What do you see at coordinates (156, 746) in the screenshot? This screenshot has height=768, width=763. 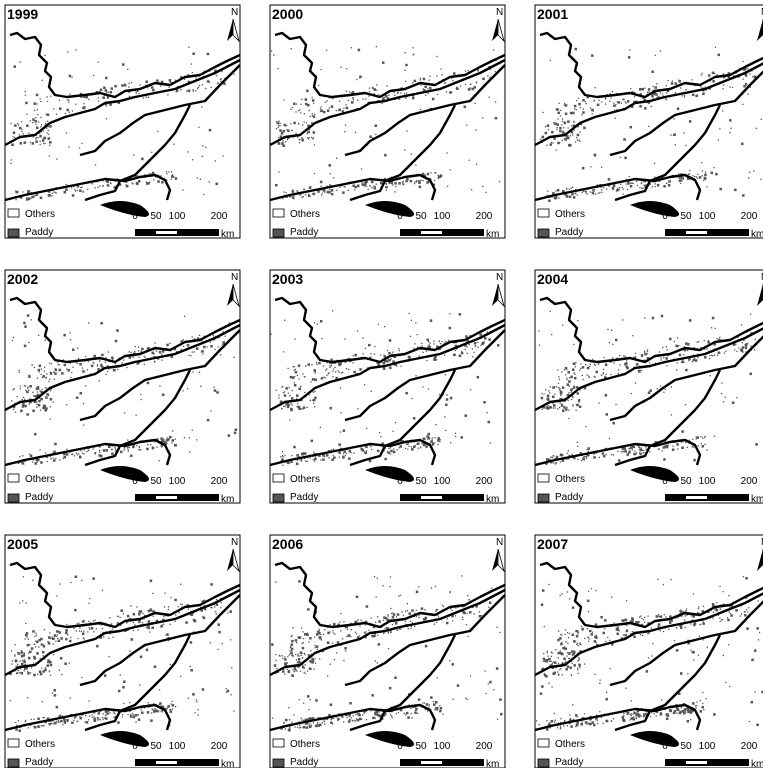 I see `scale-label: 50` at bounding box center [156, 746].